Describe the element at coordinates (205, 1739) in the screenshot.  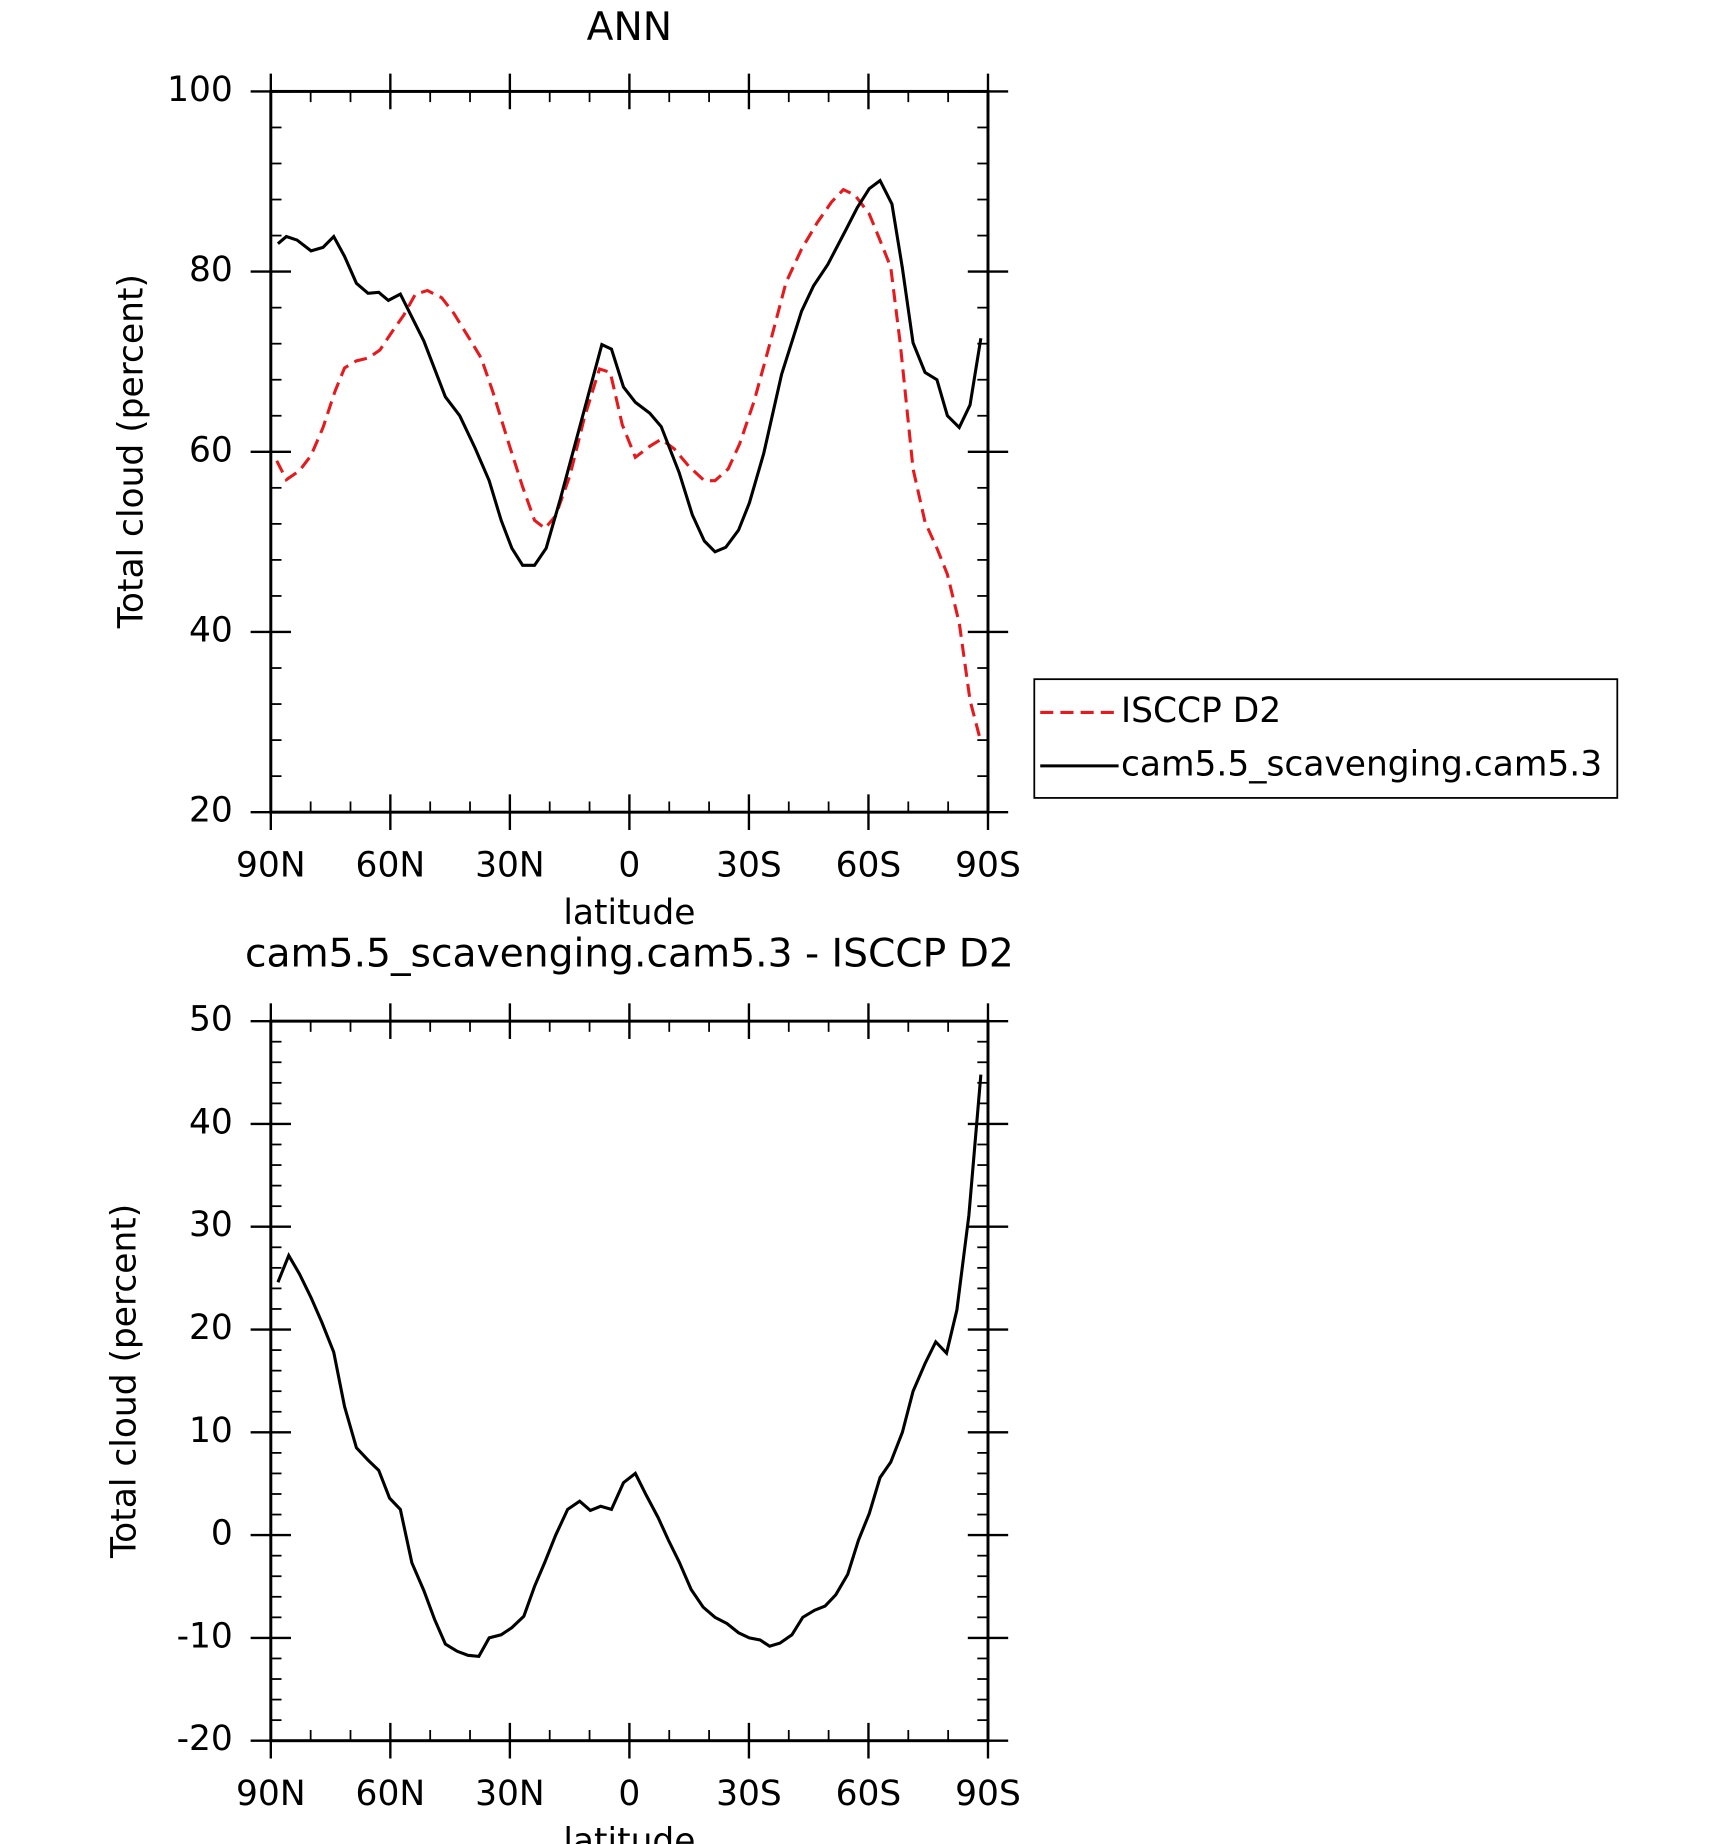
I see `y-tick-label: -20` at that location.